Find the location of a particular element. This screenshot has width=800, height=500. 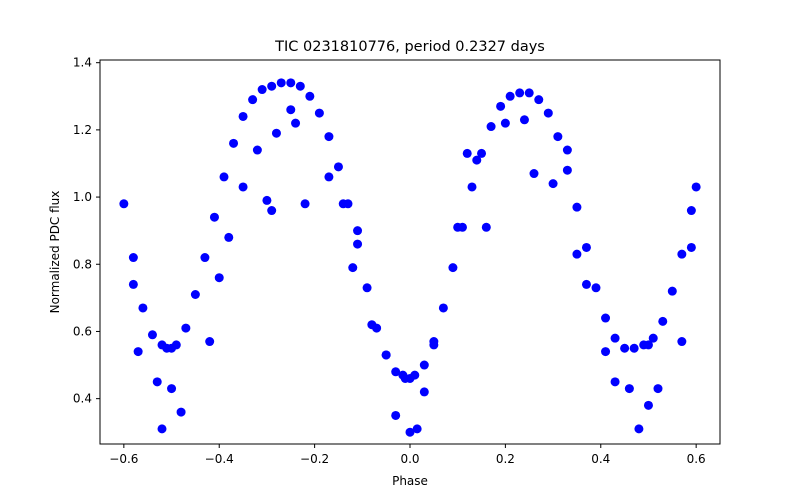

x-tick-label: 0.6 is located at coordinates (696, 459).